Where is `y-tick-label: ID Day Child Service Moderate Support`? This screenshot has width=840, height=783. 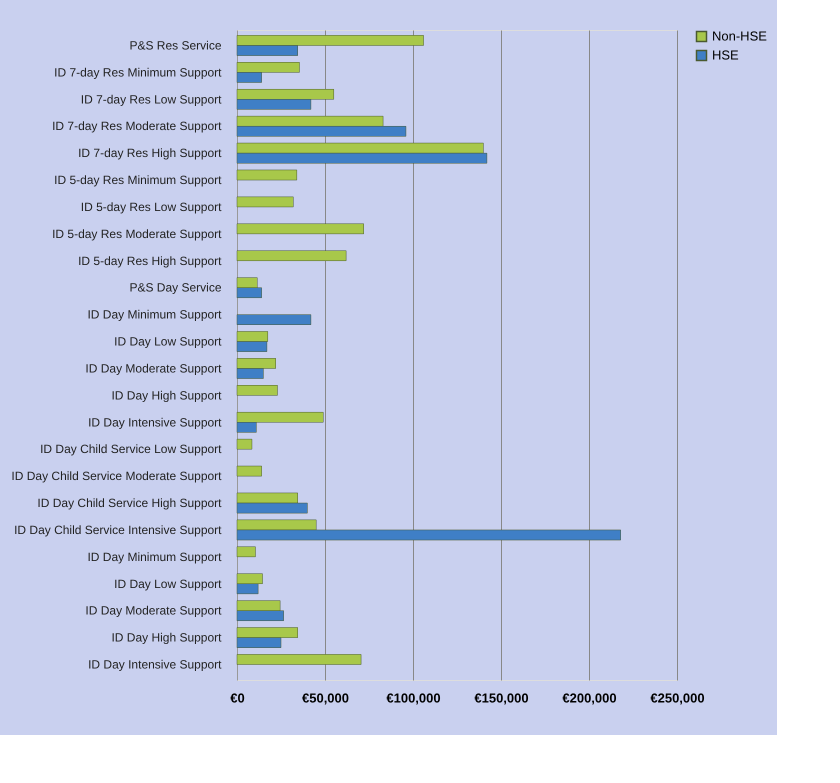
y-tick-label: ID Day Child Service Moderate Support is located at coordinates (116, 476).